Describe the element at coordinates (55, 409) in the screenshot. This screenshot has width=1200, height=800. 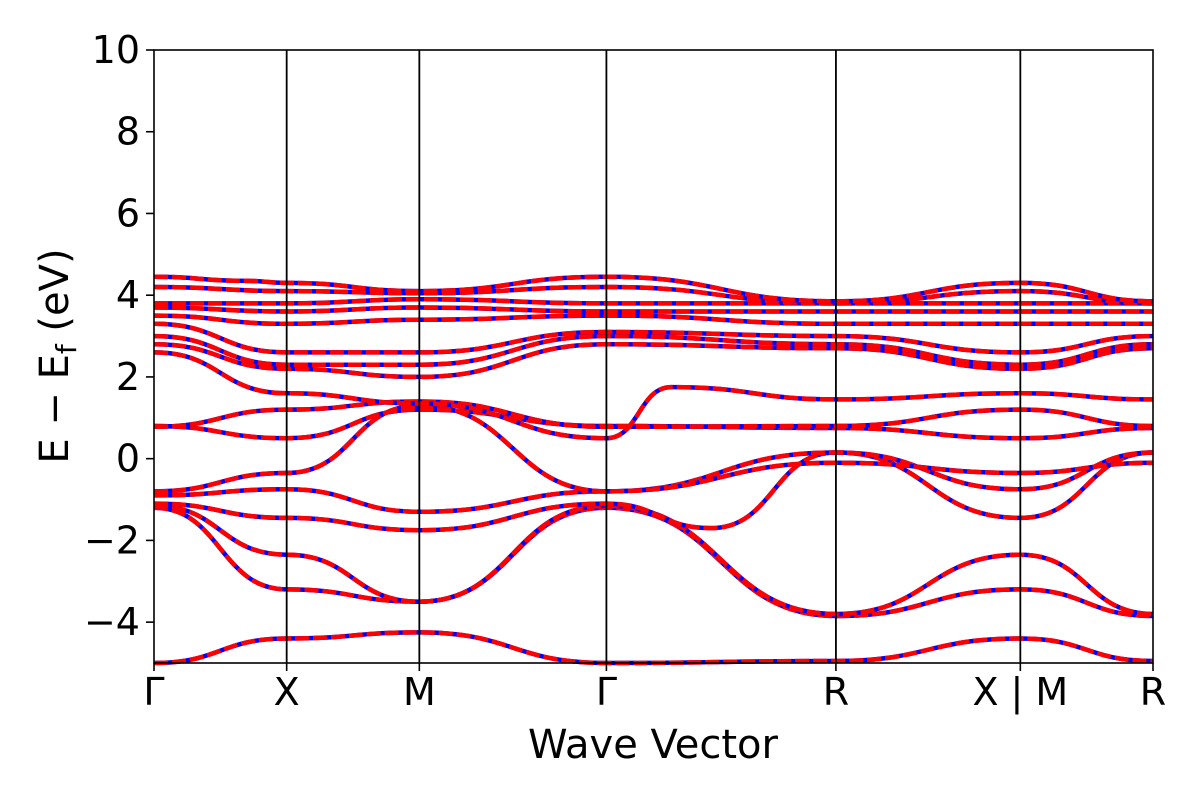
I see `y-axis-title-main: E − E` at that location.